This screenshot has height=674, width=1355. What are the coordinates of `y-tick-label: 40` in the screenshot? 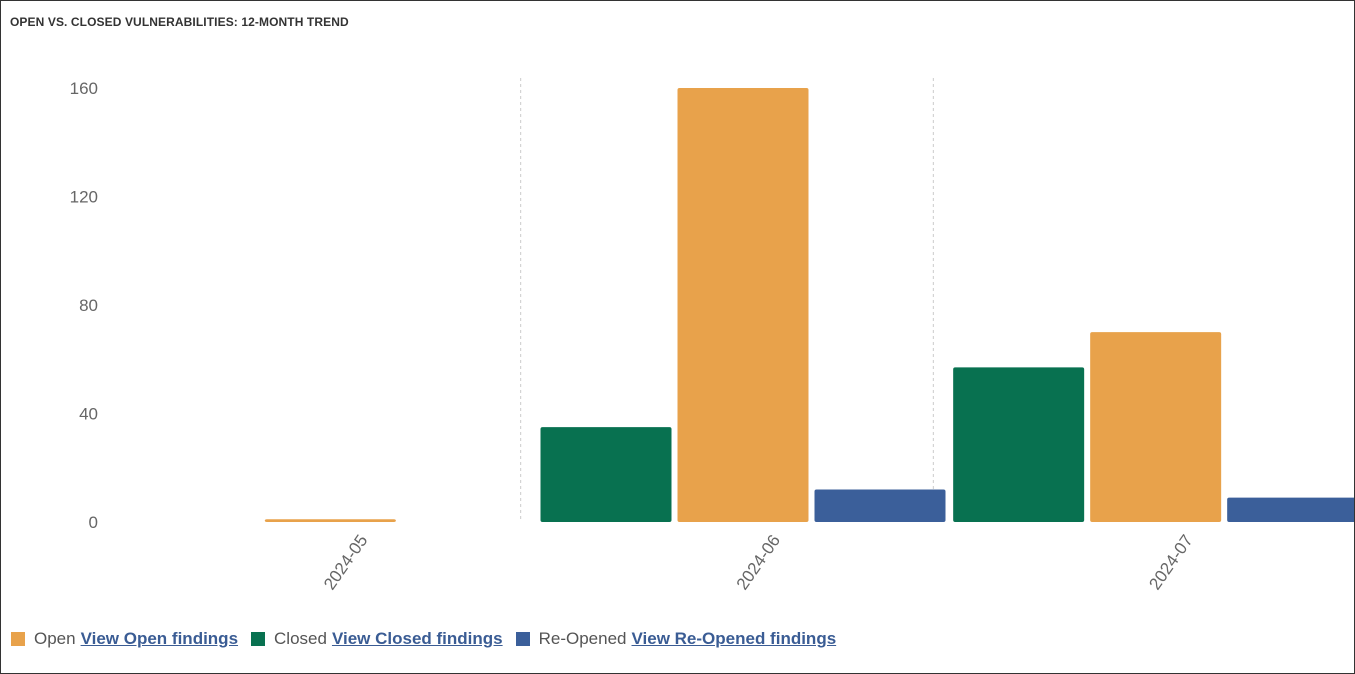 It's located at (88, 414).